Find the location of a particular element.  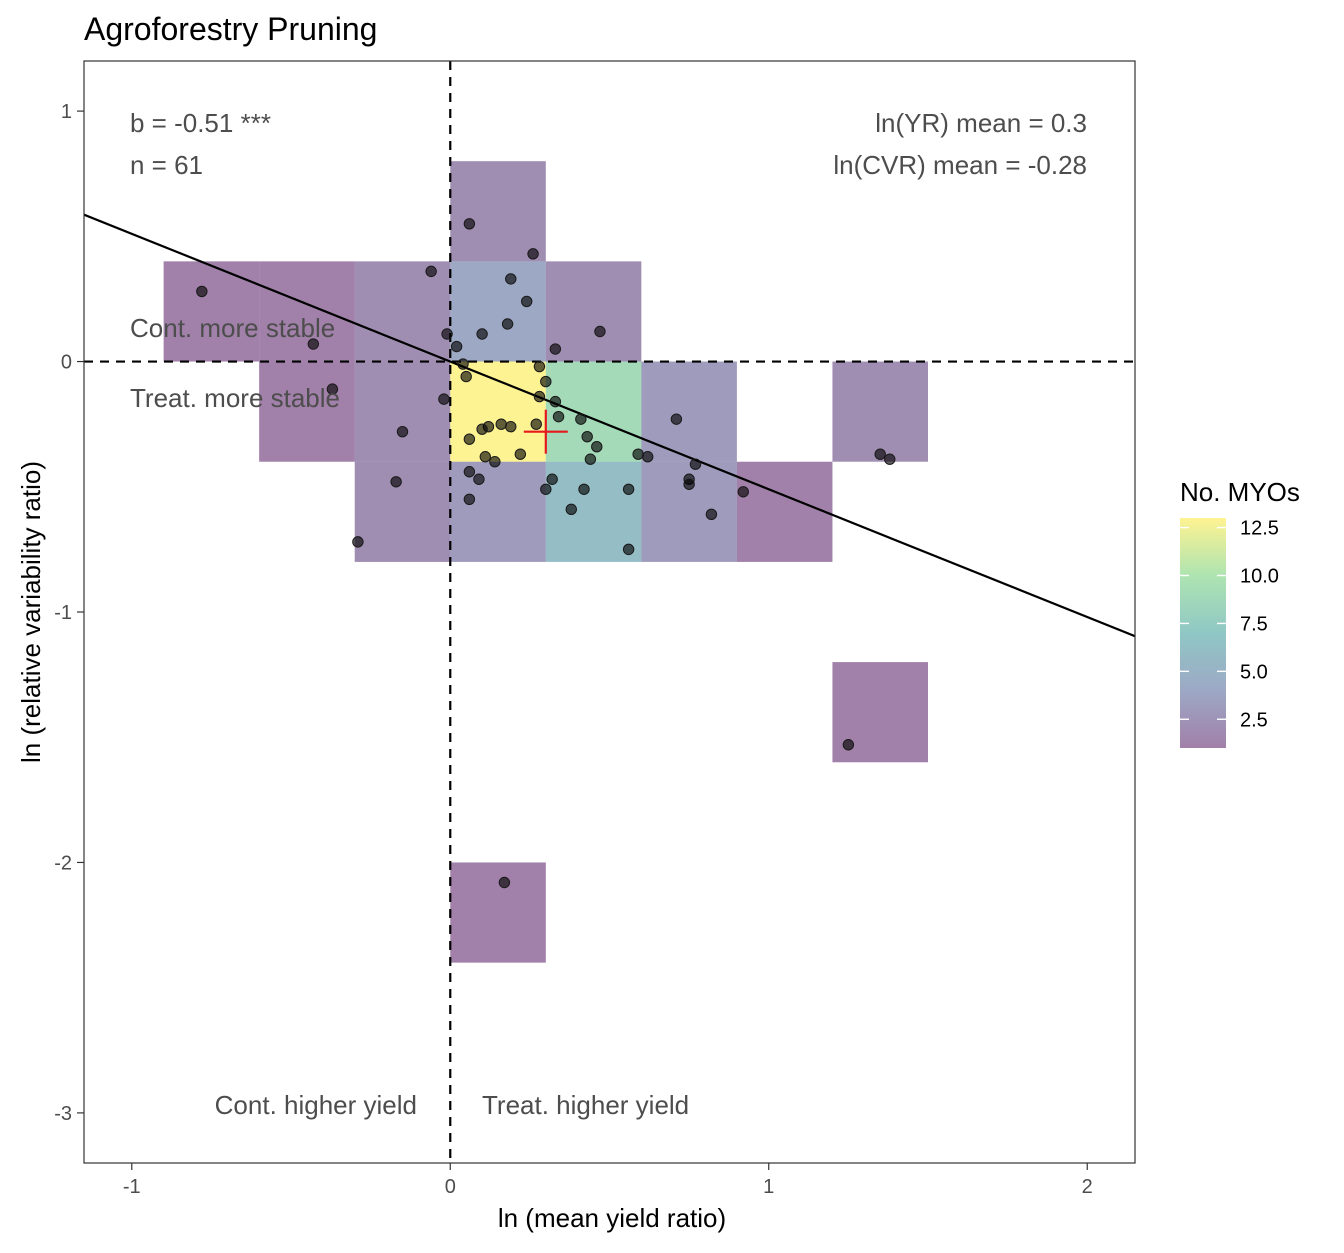

x-axis-label: ln (mean yield ratio) is located at coordinates (612, 1218).